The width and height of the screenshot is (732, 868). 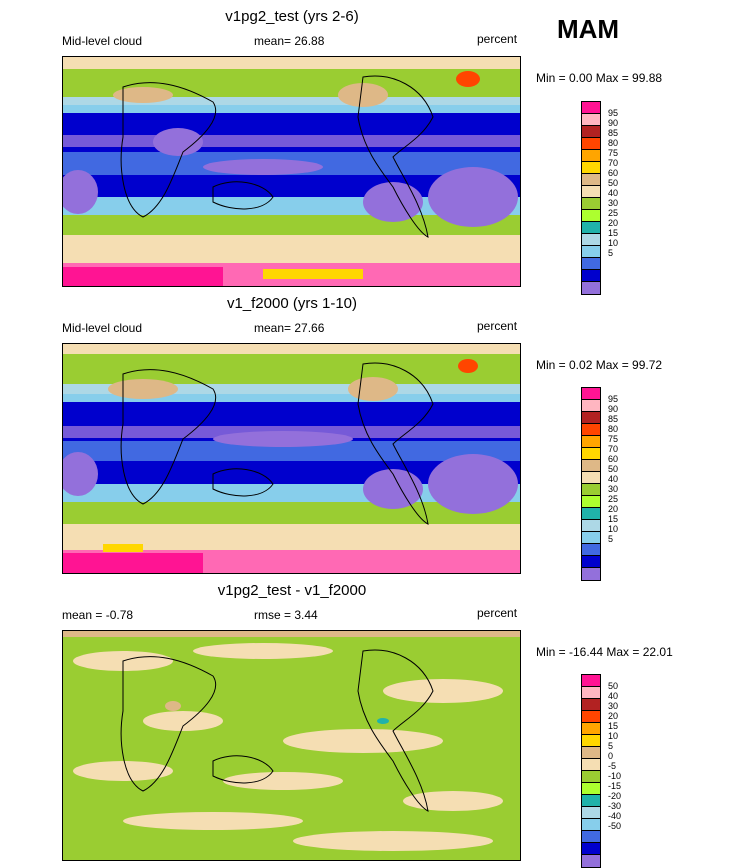 I want to click on colorbar-label: -30, so click(x=615, y=806).